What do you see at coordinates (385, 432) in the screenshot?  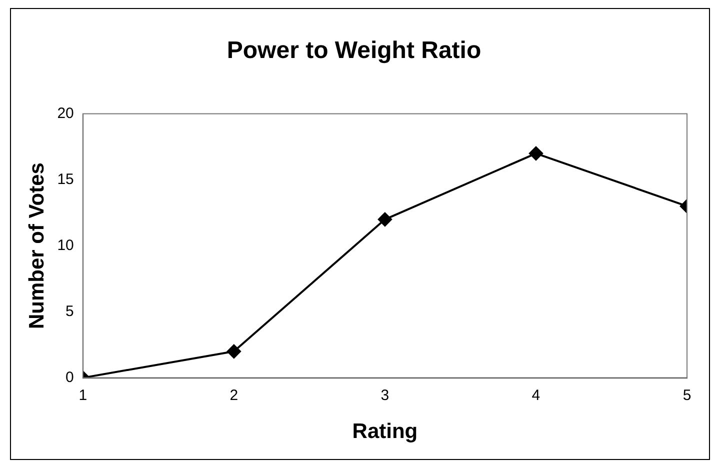 I see `x-axis-title: Rating` at bounding box center [385, 432].